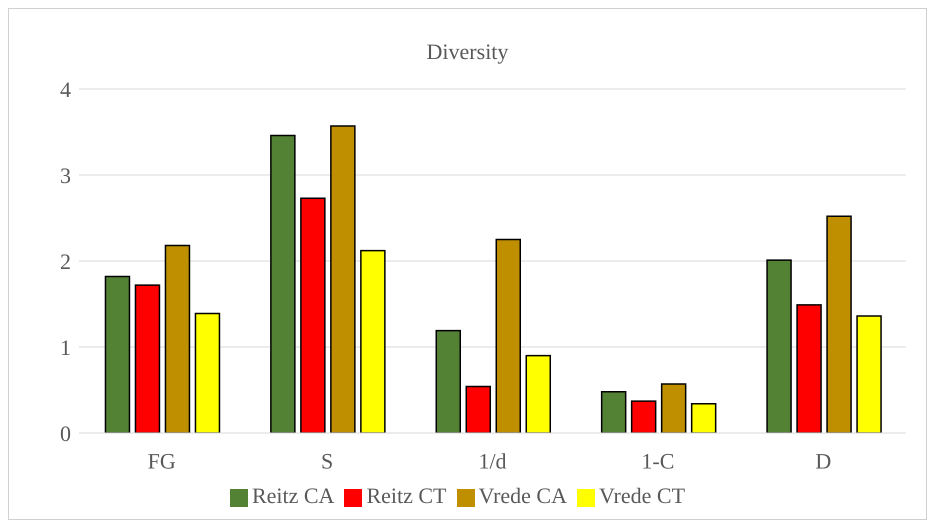 The image size is (935, 528). I want to click on legend-label: Reitz CA, so click(293, 495).